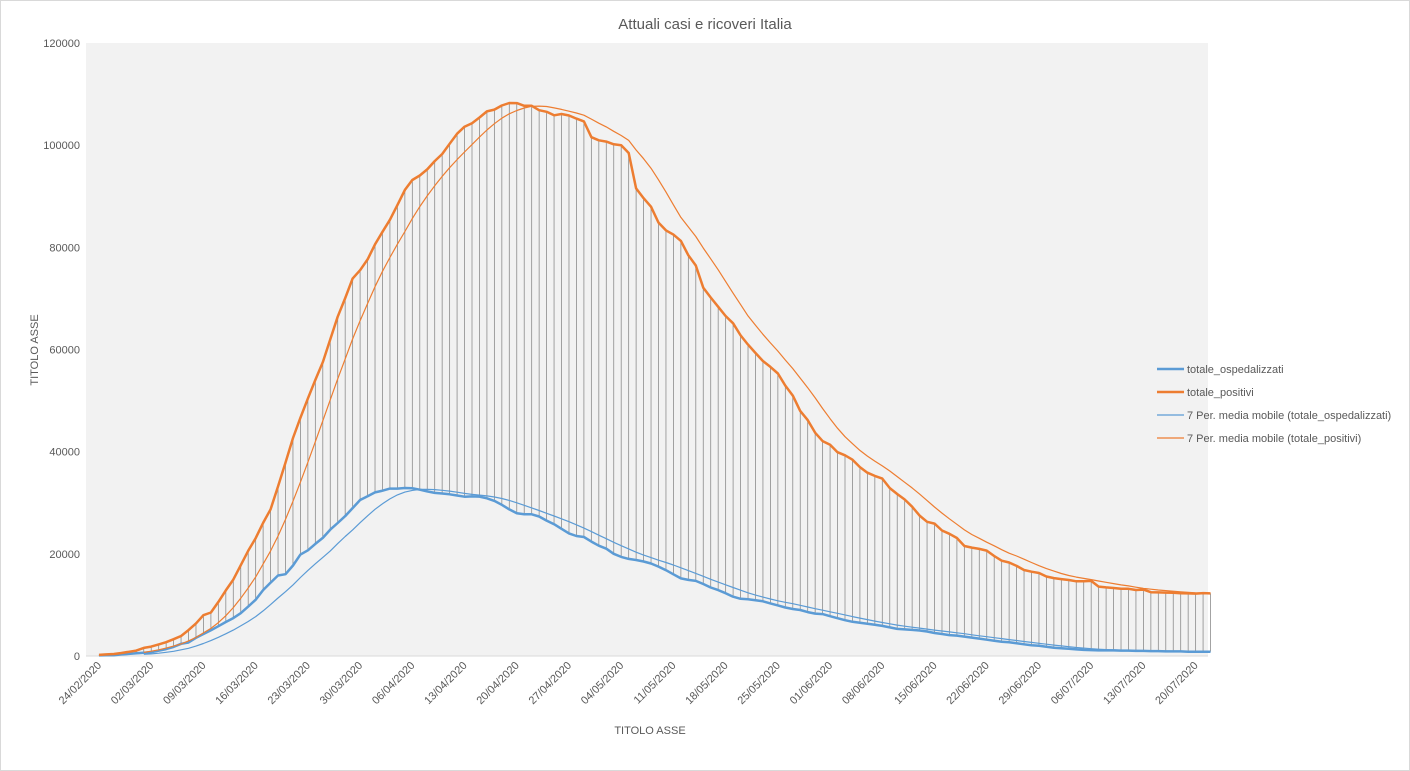 This screenshot has width=1410, height=771. Describe the element at coordinates (1274, 439) in the screenshot. I see `legend-label: 7 Per. media mobile (totale_positivi)` at that location.